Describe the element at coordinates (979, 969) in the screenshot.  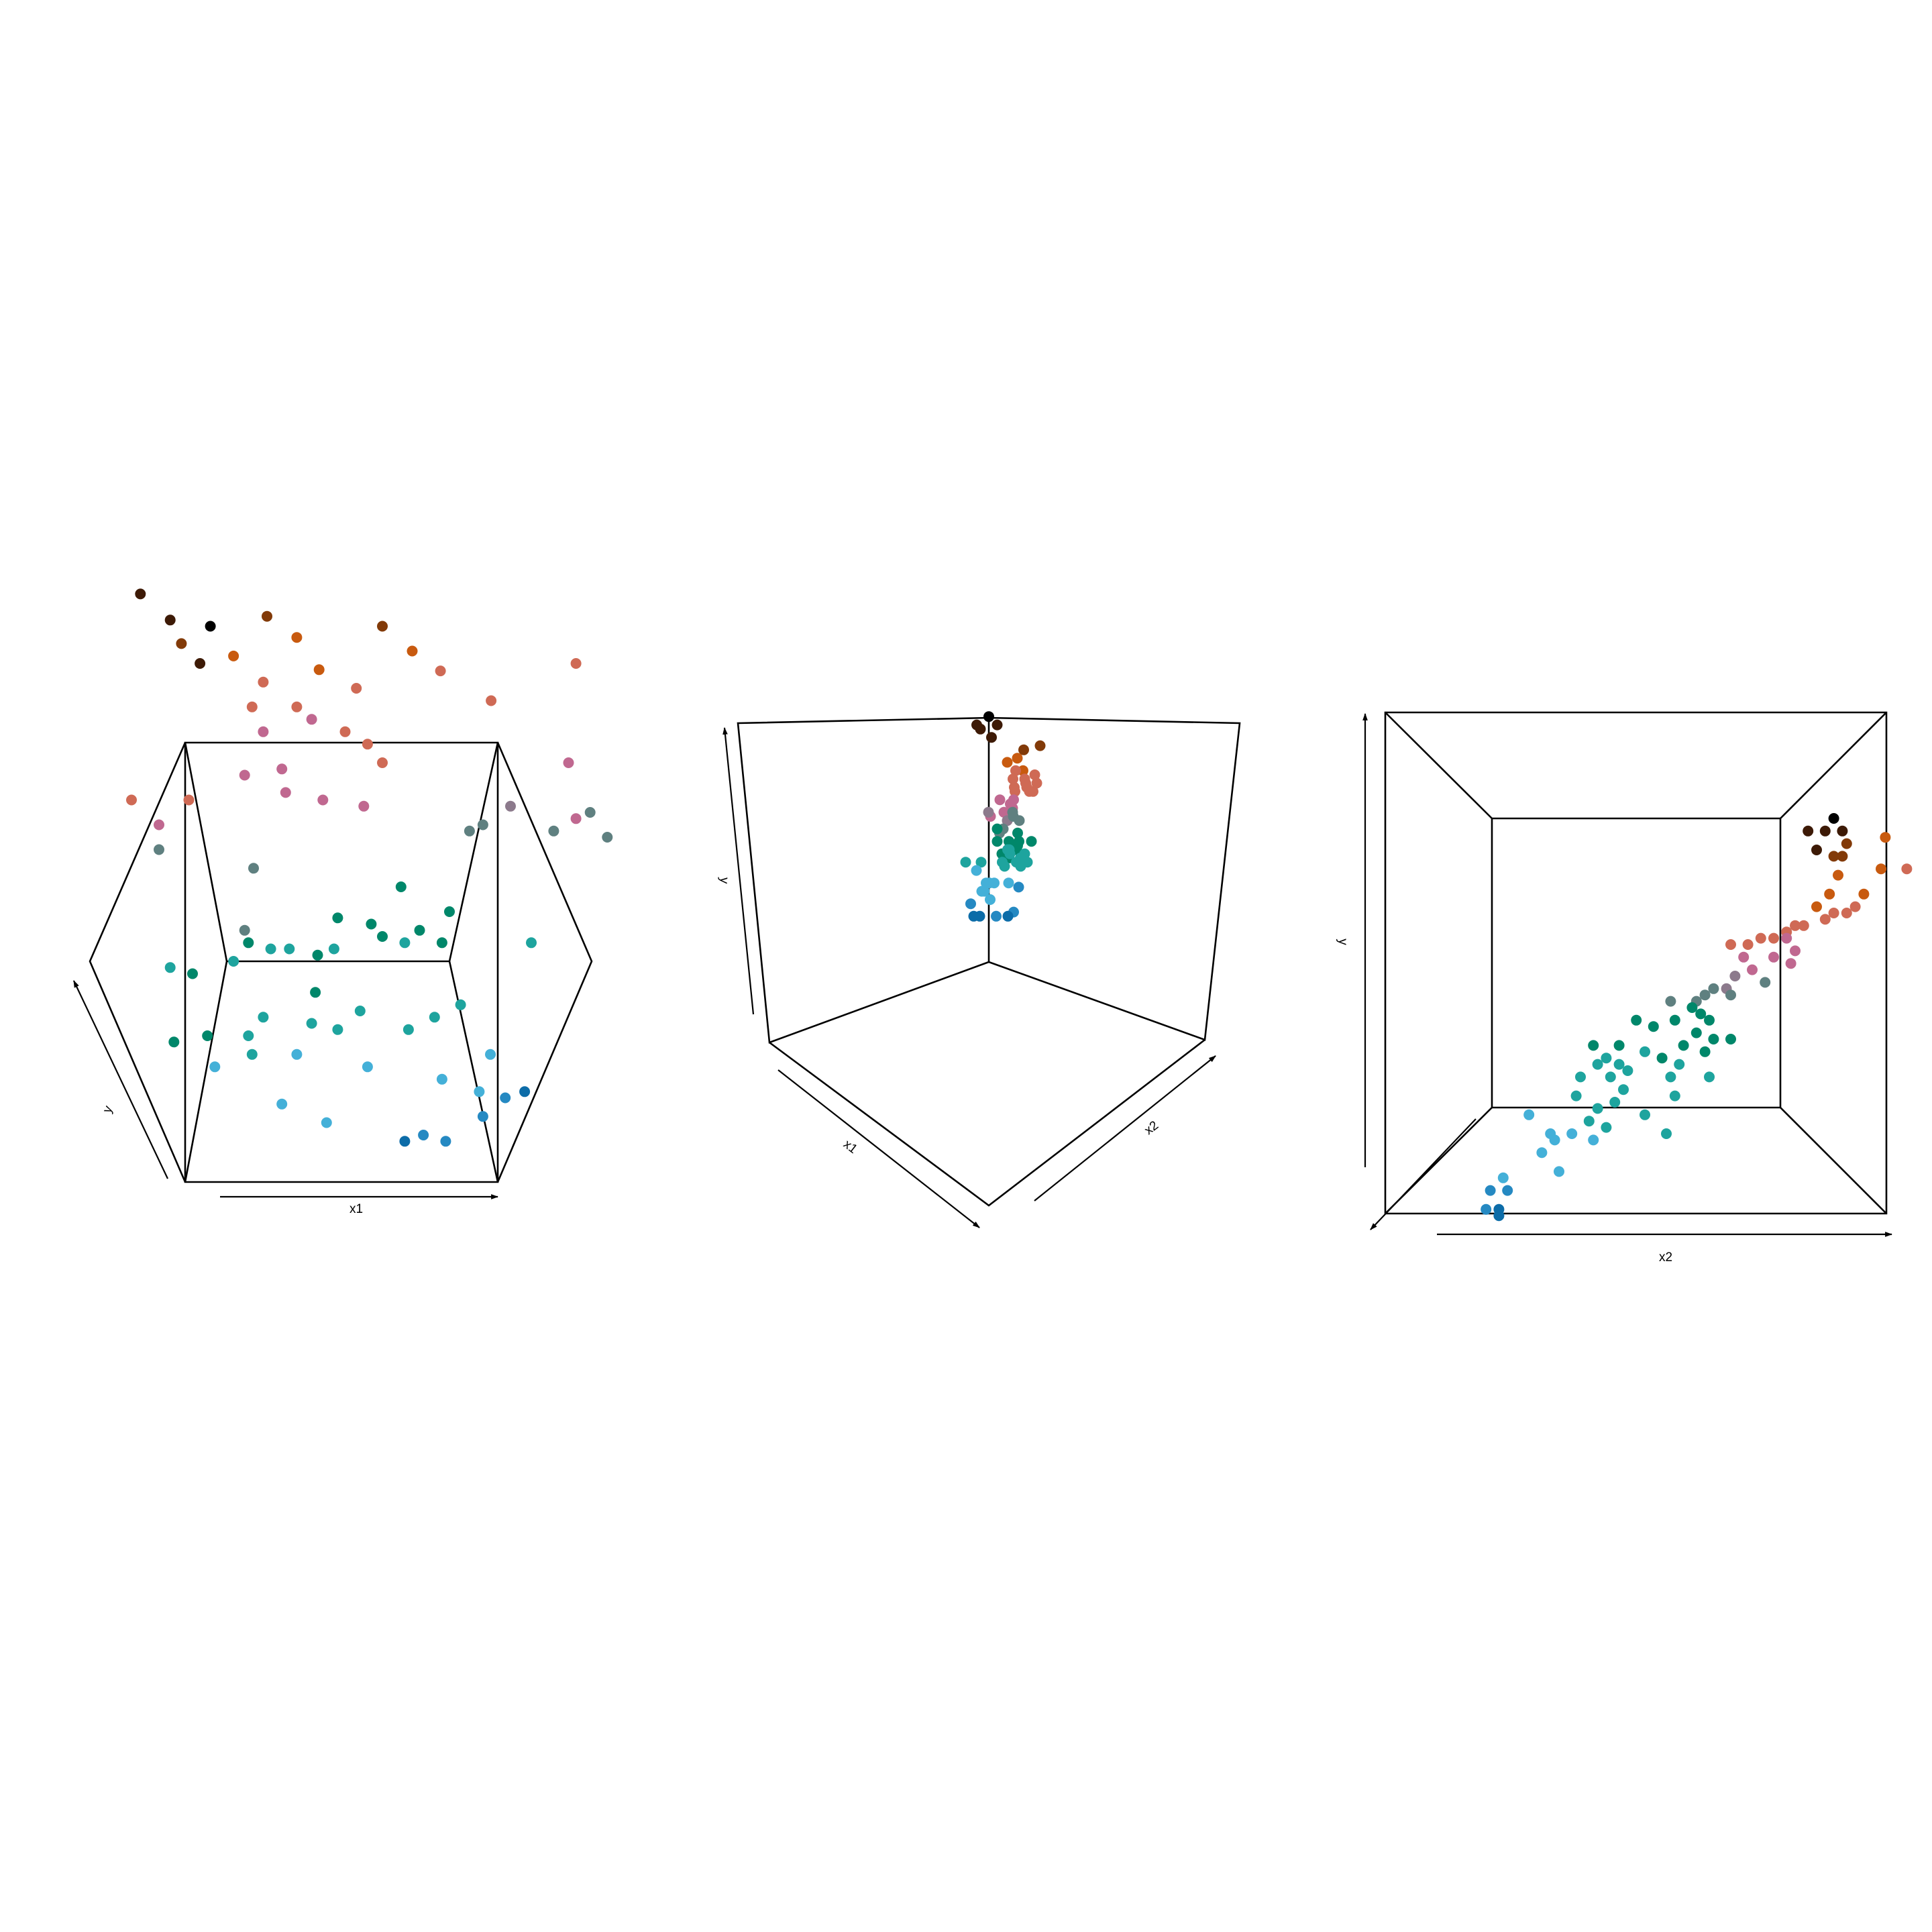
I see `scatter3d-panel-corner: x1 x2 y` at that location.